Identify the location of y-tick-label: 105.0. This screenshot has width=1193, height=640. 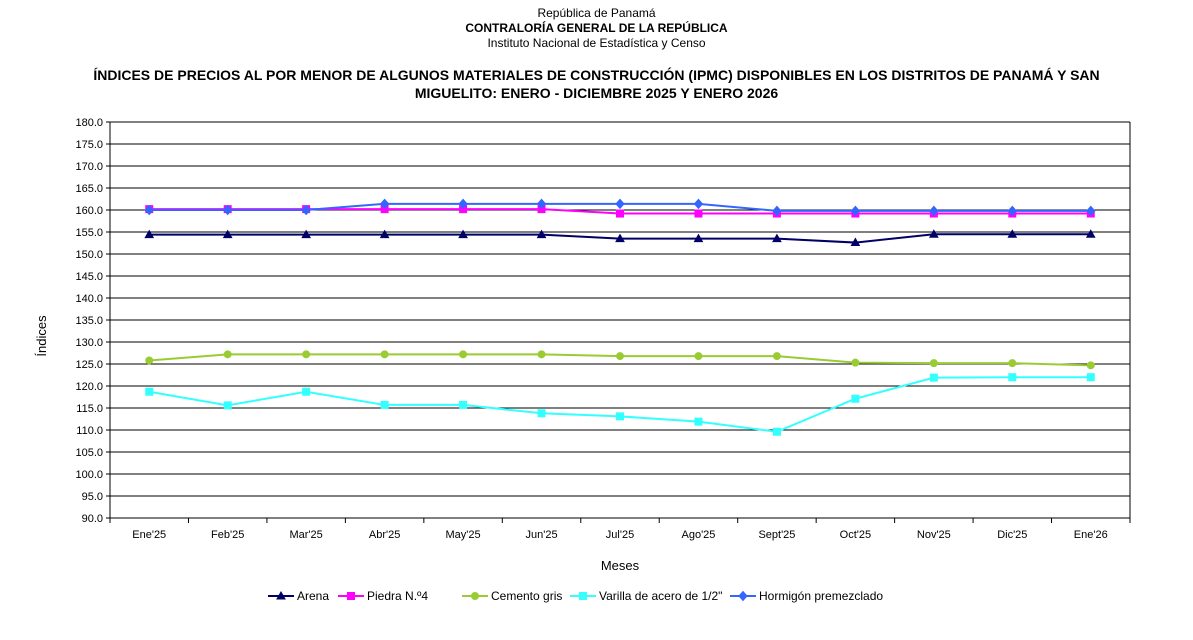
(89, 453).